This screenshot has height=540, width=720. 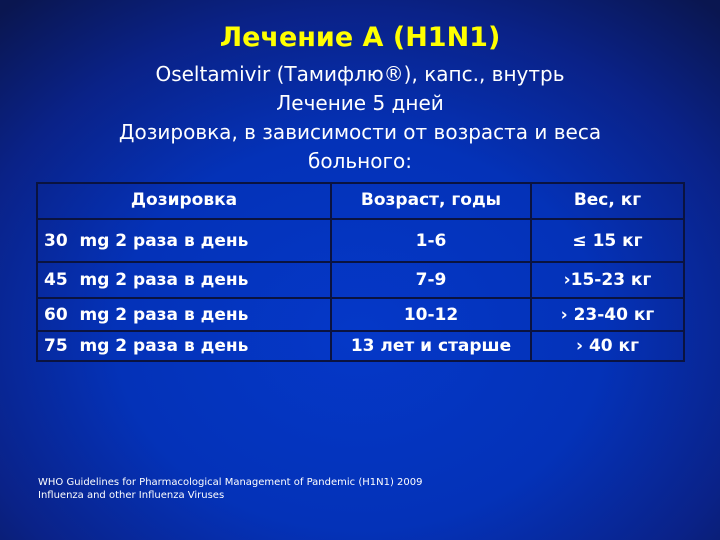 I want to click on cell-weight: › 23-40 кг, so click(x=607, y=314).